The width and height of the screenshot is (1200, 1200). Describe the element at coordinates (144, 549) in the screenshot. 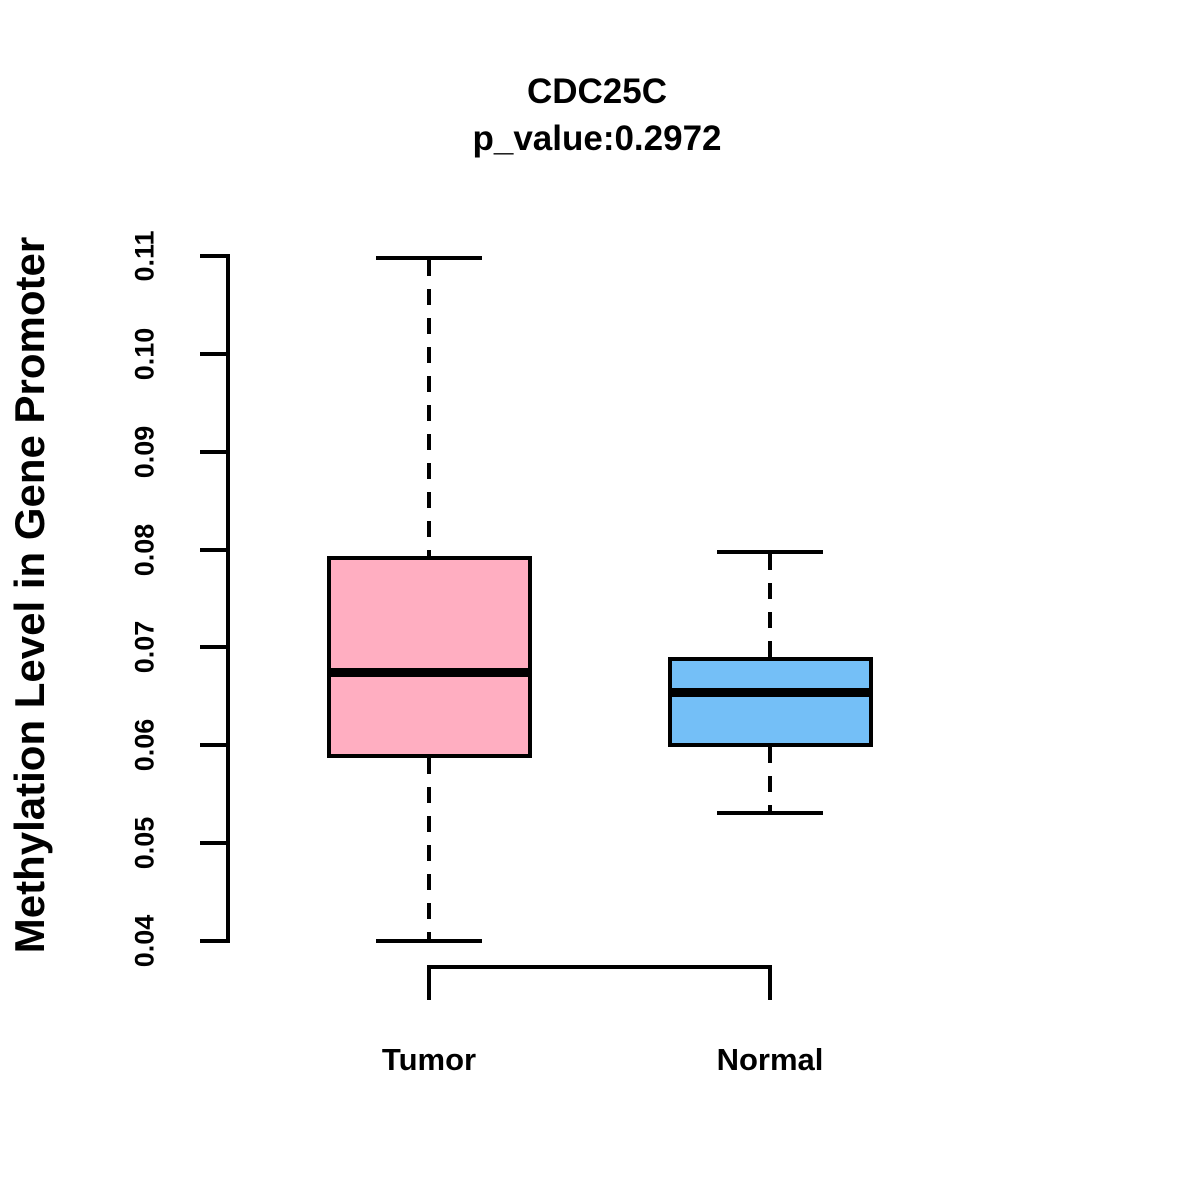

I see `y-axis-tick-label: 0.08` at that location.